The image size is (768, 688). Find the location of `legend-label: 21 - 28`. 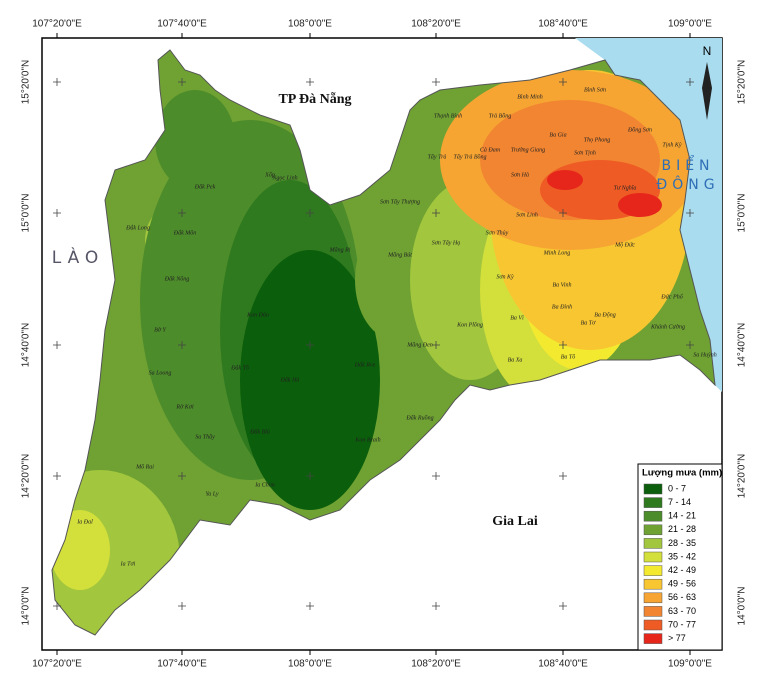

legend-label: 21 - 28 is located at coordinates (682, 529).